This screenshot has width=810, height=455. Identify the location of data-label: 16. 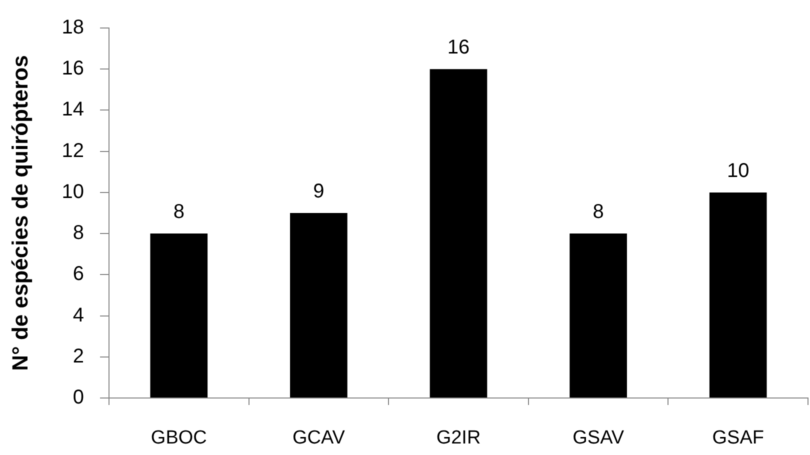
(458, 47).